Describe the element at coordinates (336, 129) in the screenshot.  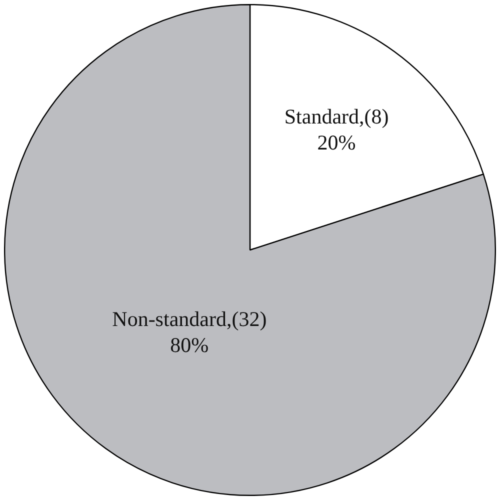
I see `slice-label: Standard,(8) 20%` at that location.